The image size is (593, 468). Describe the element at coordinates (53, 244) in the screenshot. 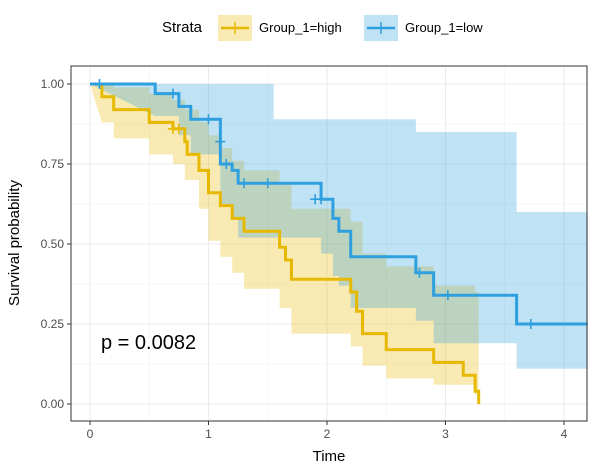

I see `y-tick-label-2: 0.50` at that location.